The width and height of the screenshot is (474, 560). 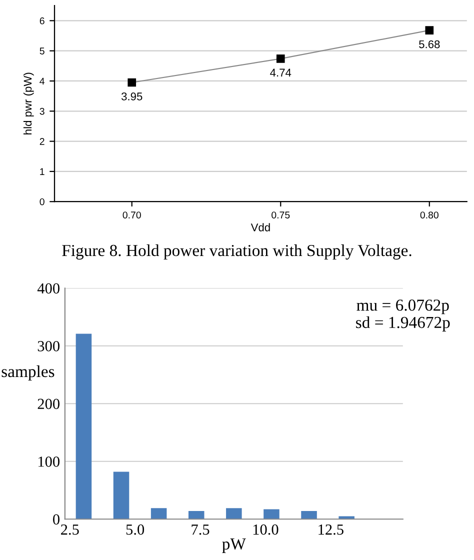 I want to click on y-tick-label: 400, so click(x=48, y=288).